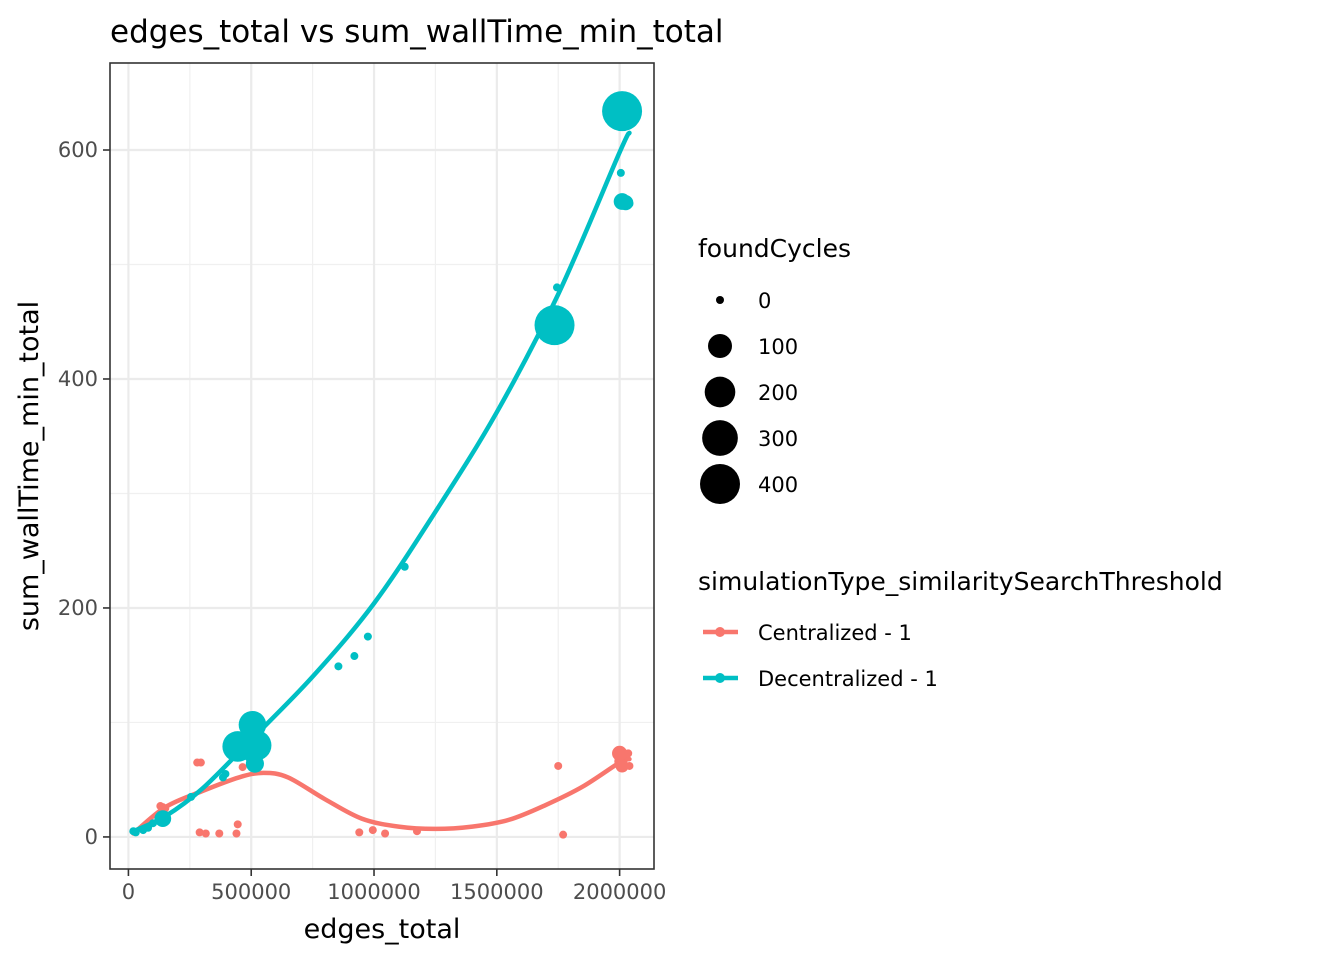 The width and height of the screenshot is (1344, 960). I want to click on y-axis-label: sum_wallTime_min_total, so click(29, 466).